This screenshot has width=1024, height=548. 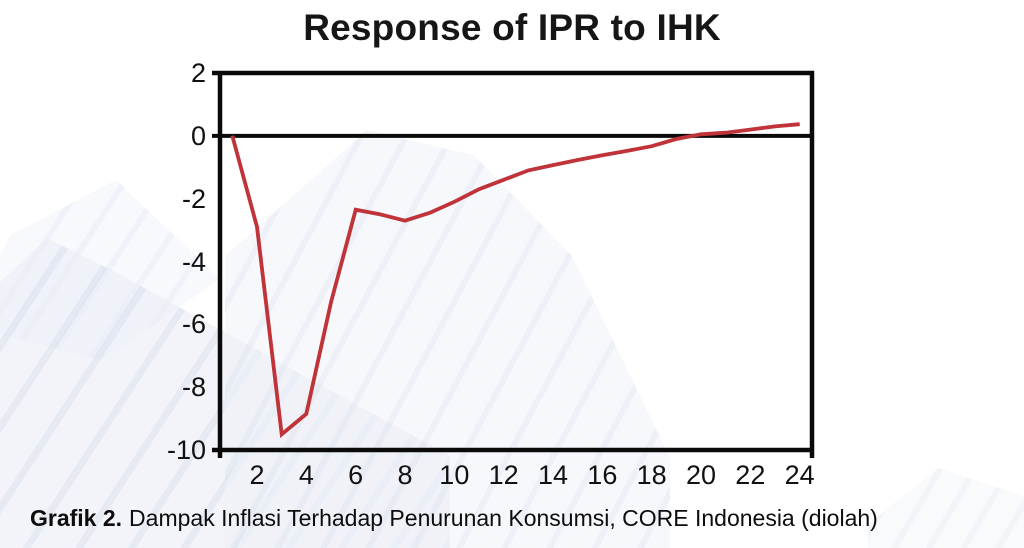 What do you see at coordinates (512, 27) in the screenshot?
I see `chart-title: Response of IPR to IHK` at bounding box center [512, 27].